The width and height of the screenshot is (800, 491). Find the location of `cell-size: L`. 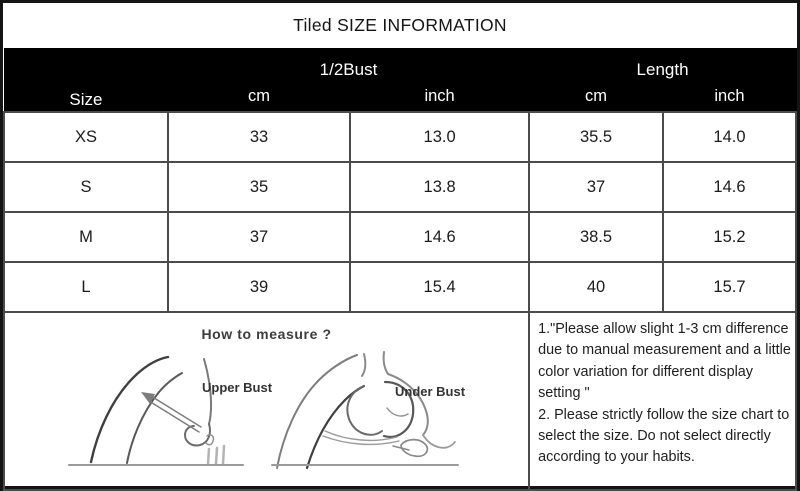

cell-size: L is located at coordinates (86, 287).